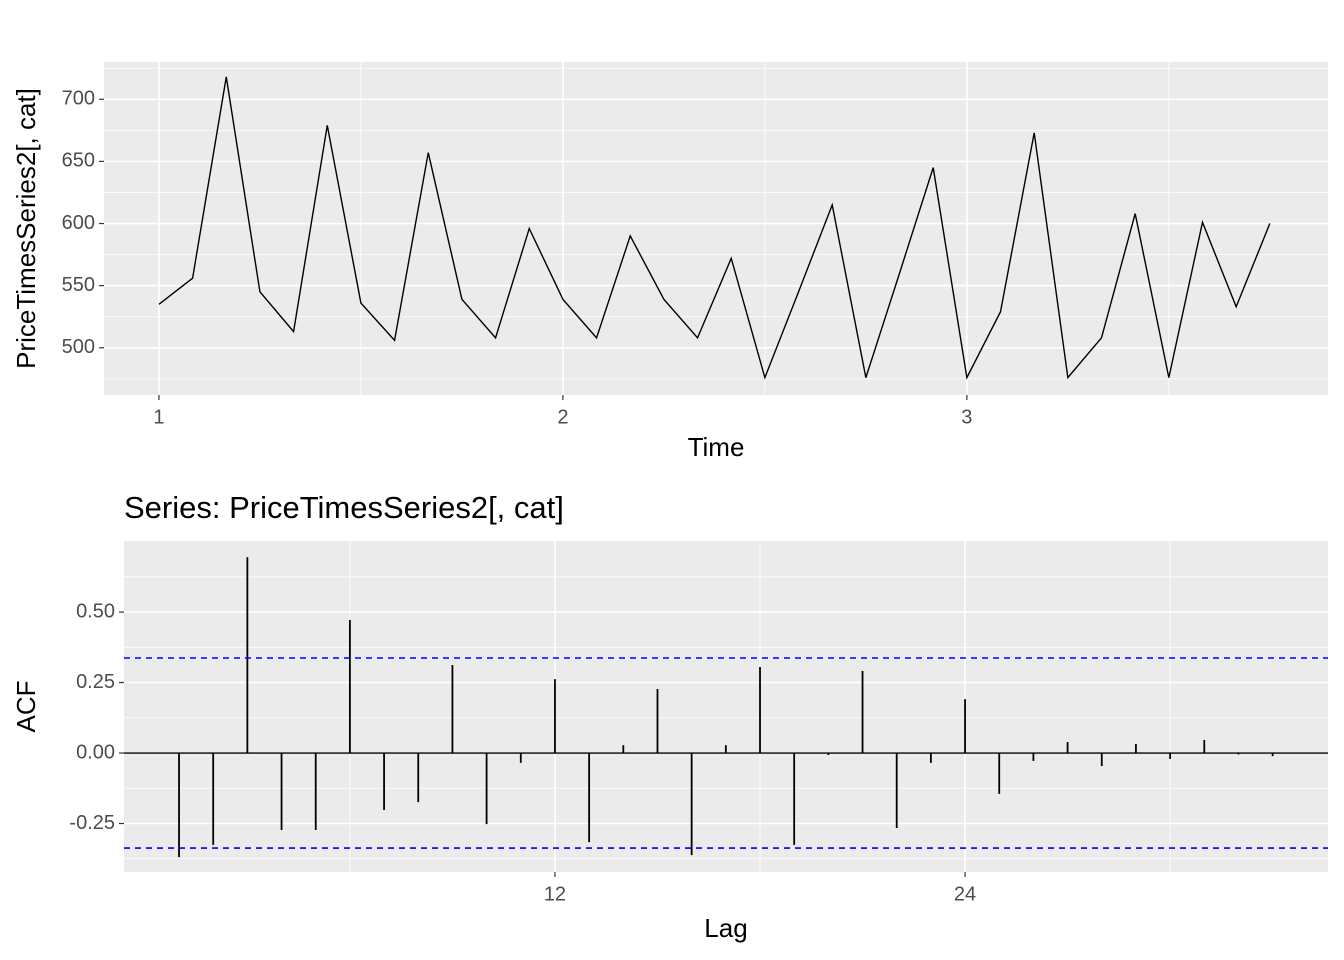 This screenshot has height=960, width=1344. Describe the element at coordinates (95, 682) in the screenshot. I see `y-tick-label: 0.25` at that location.